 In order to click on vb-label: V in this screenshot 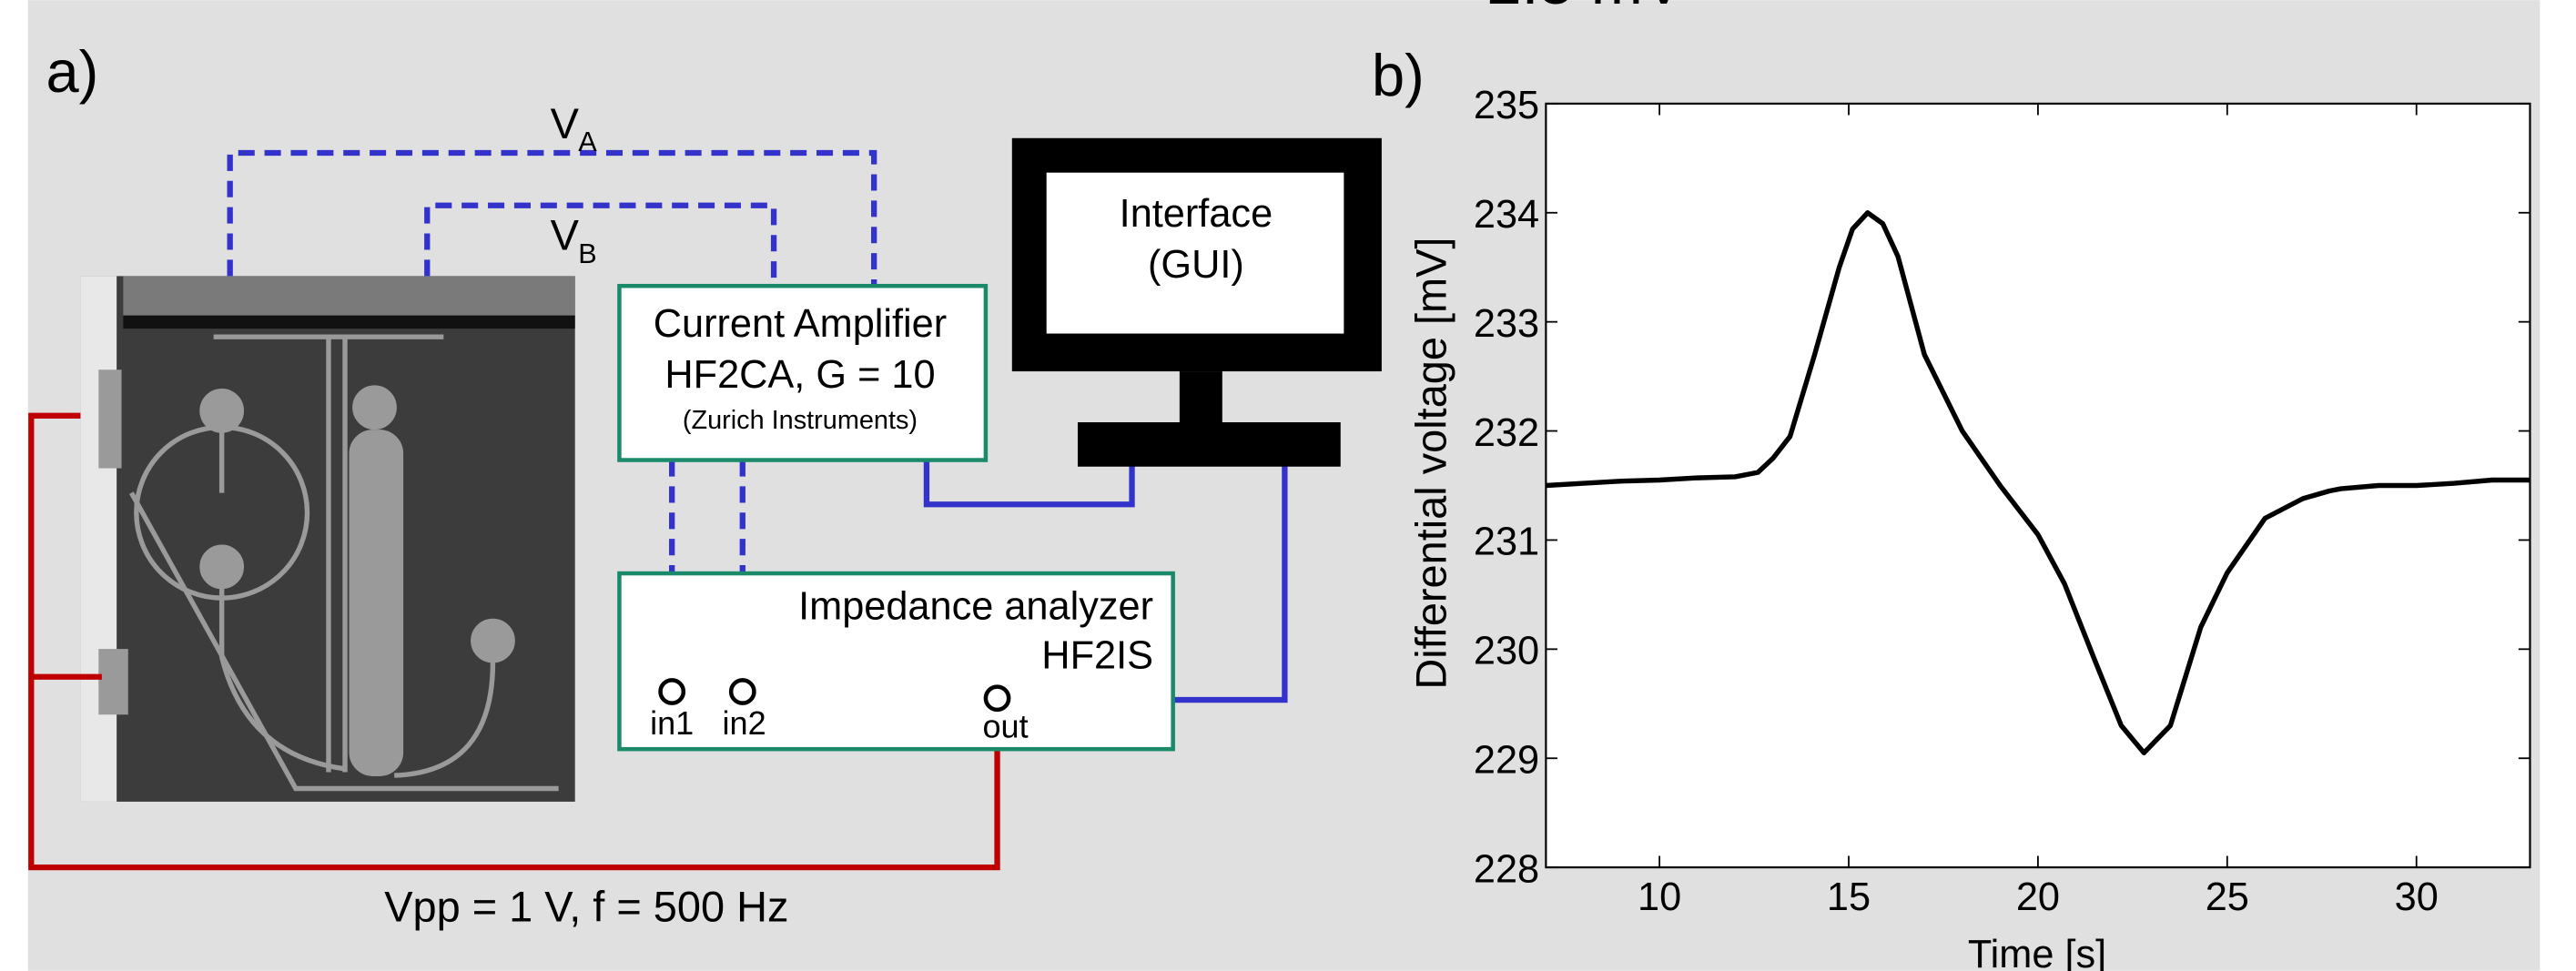, I will do `click(565, 235)`.